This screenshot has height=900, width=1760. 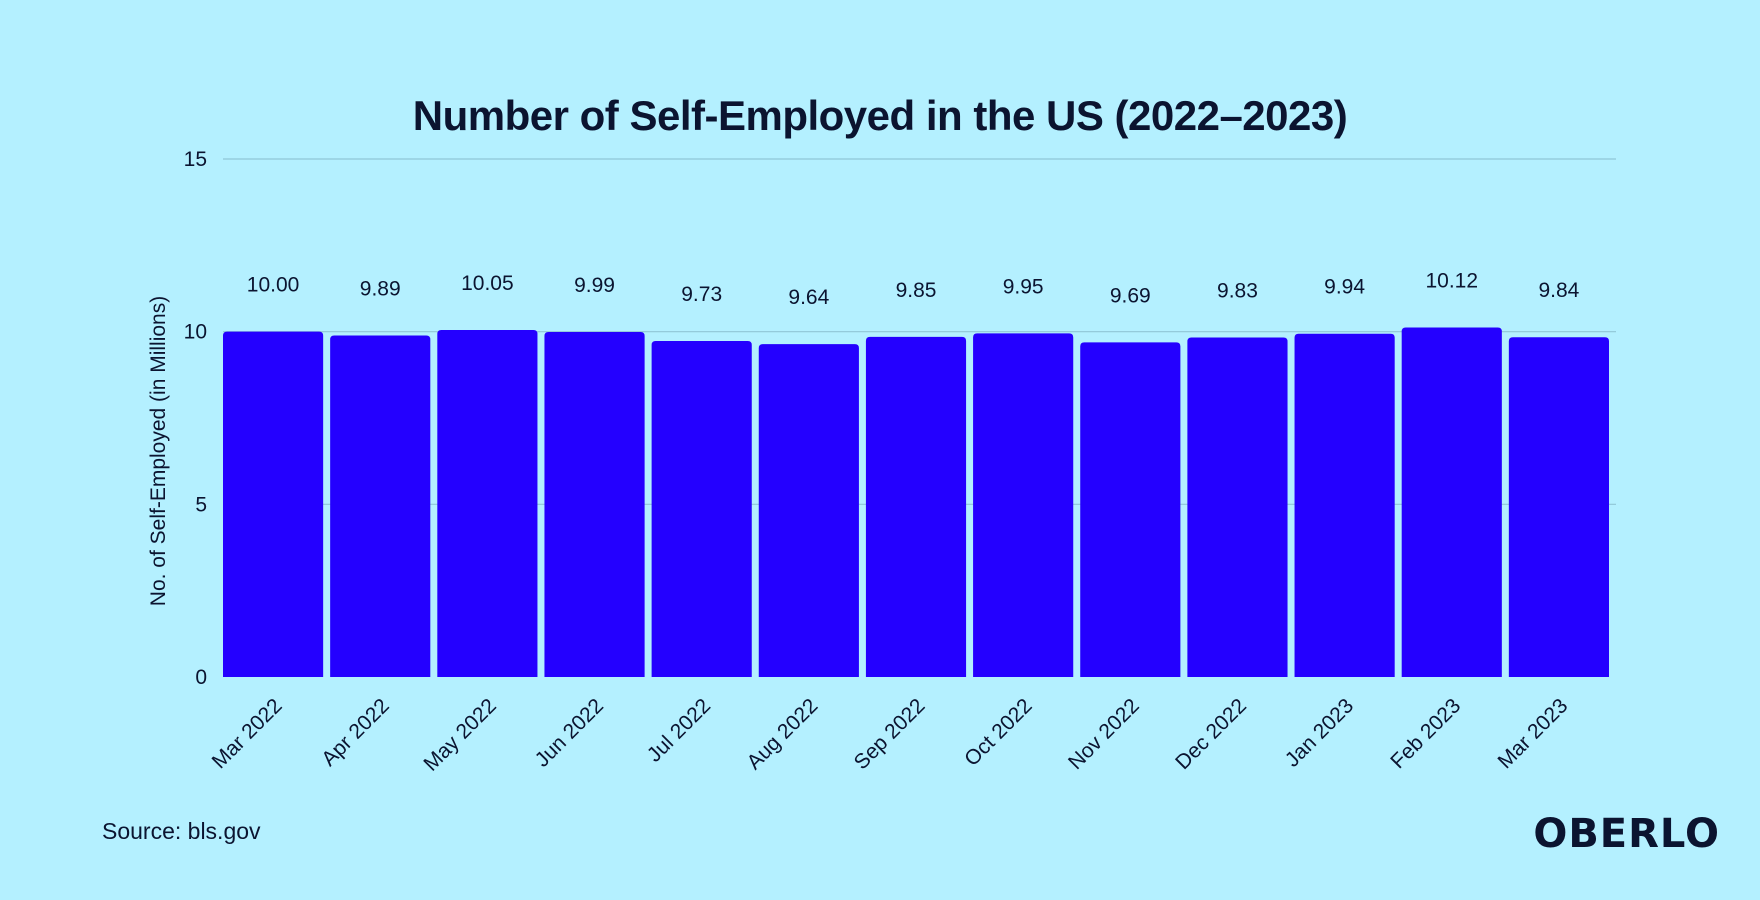 What do you see at coordinates (1558, 290) in the screenshot?
I see `bar-value-label: 9.84` at bounding box center [1558, 290].